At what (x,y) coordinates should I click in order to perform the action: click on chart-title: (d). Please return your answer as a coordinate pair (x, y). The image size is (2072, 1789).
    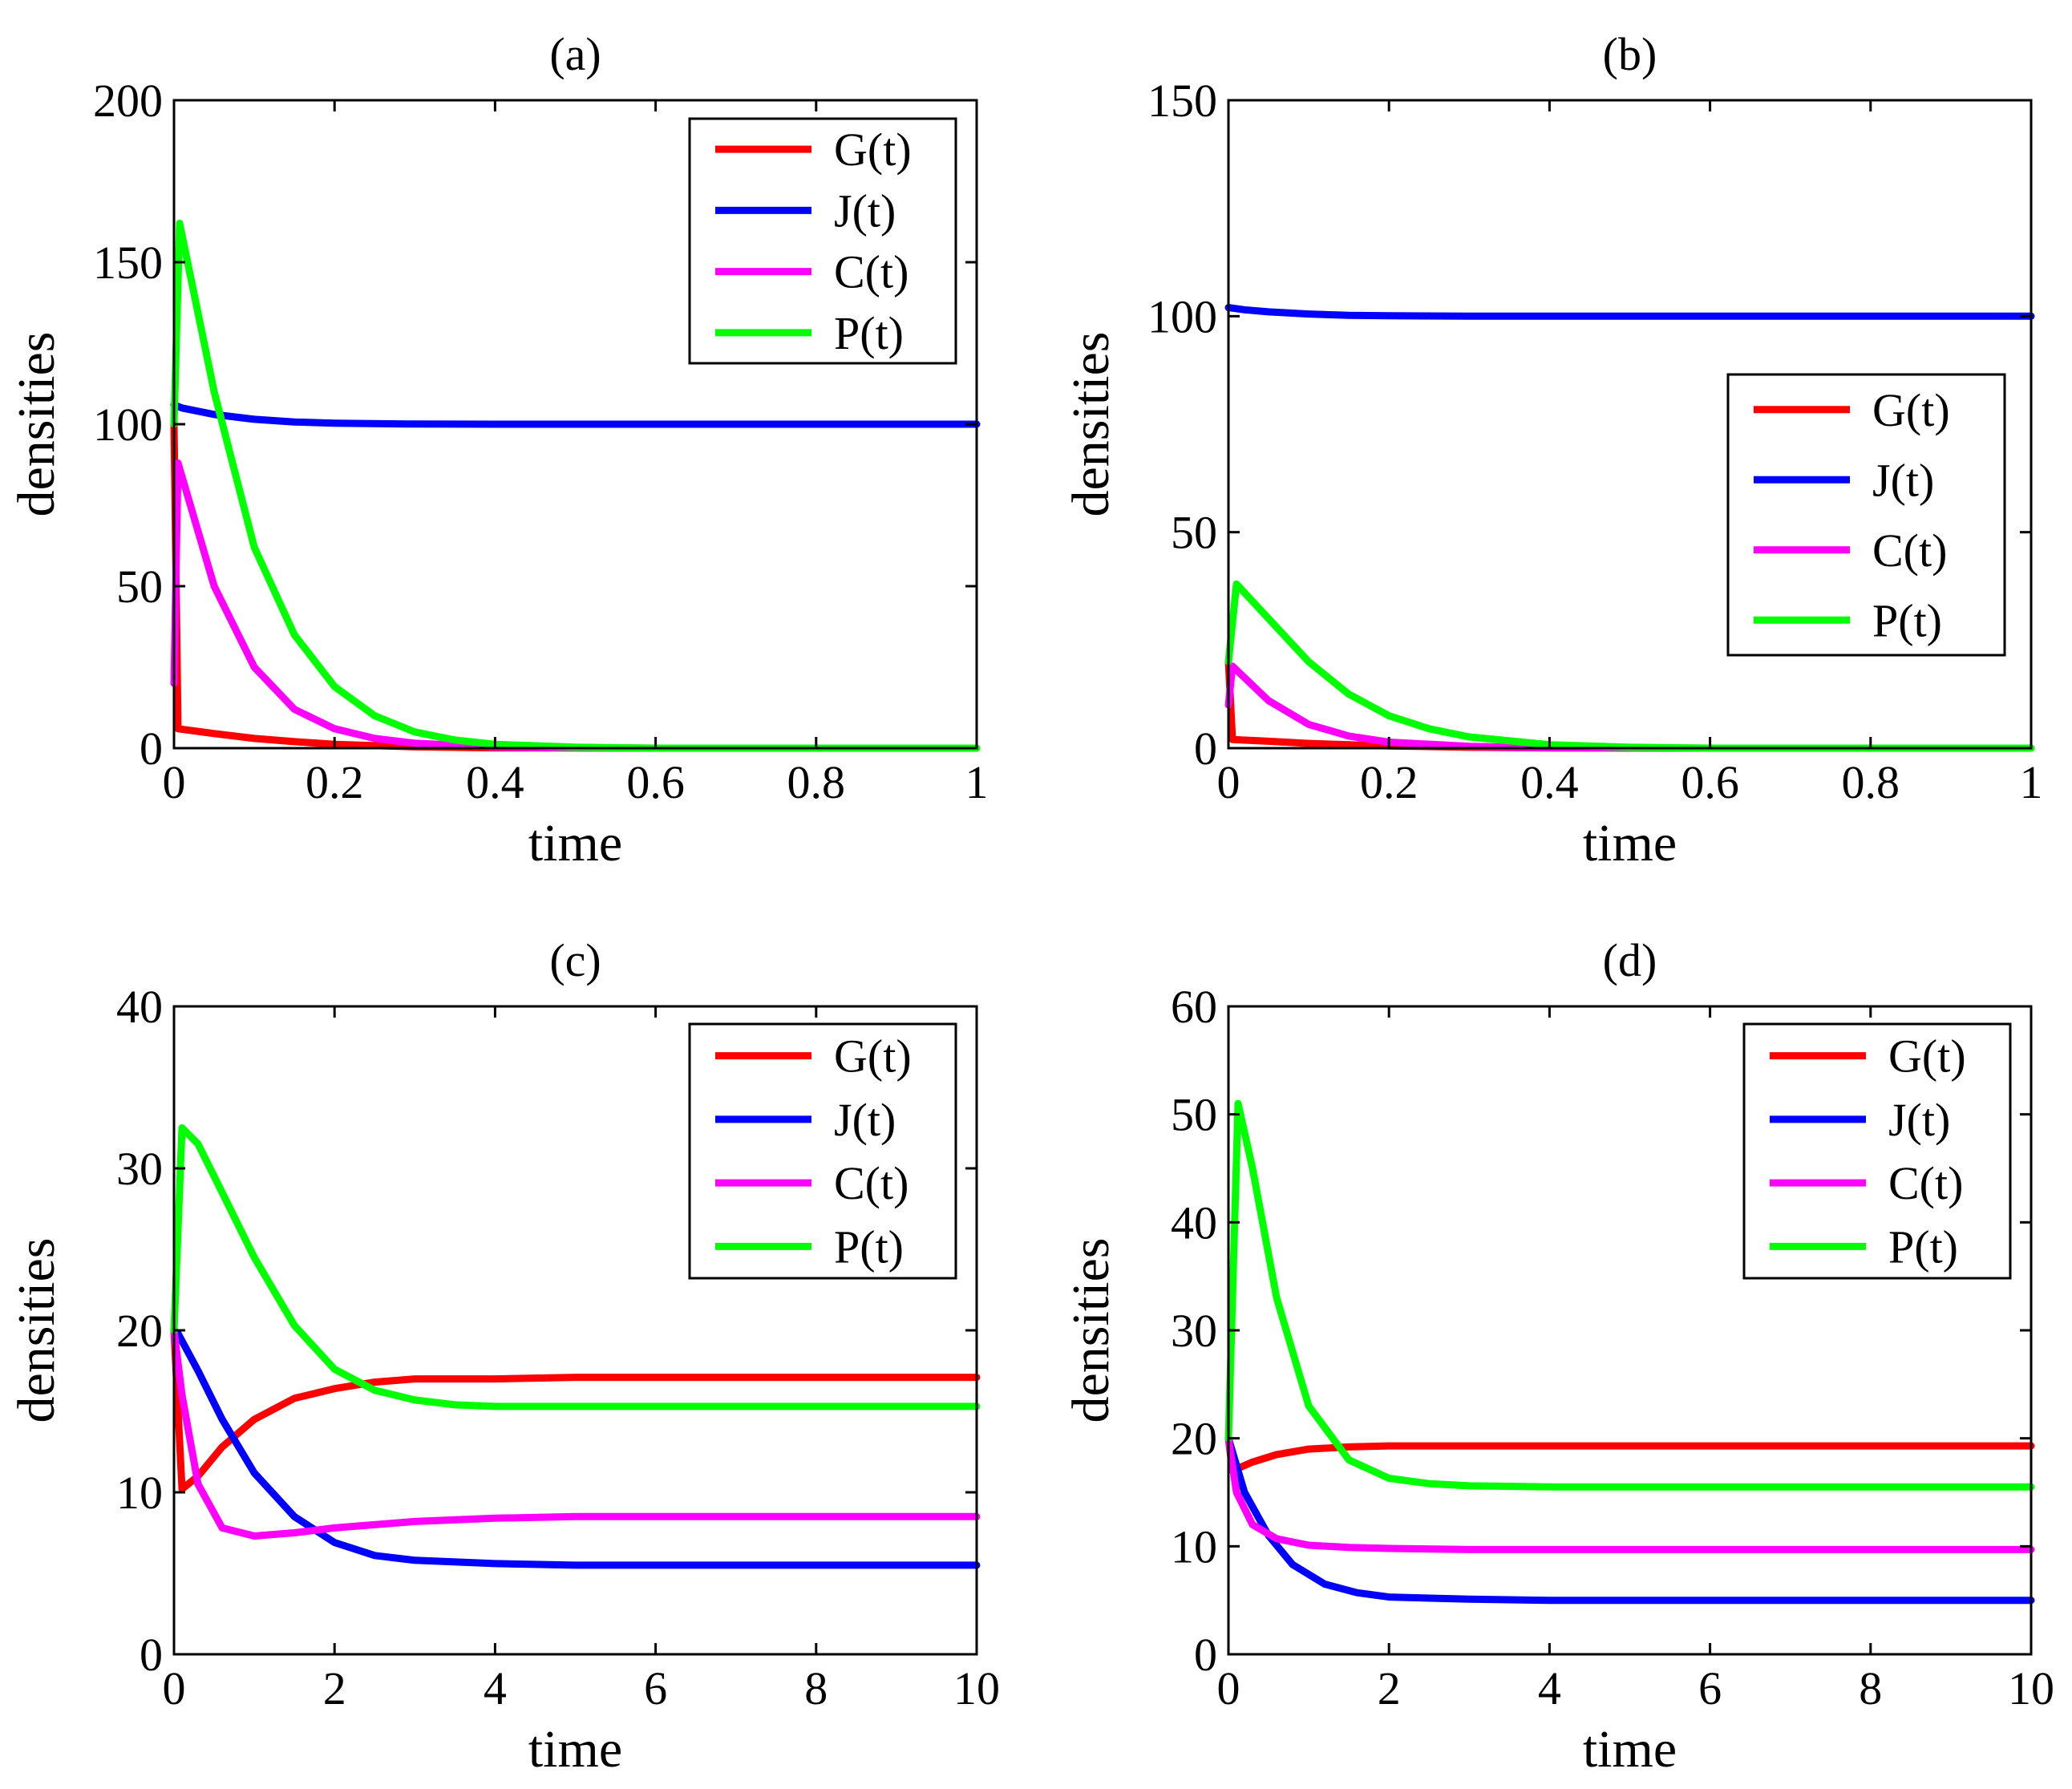
    Looking at the image, I should click on (1630, 960).